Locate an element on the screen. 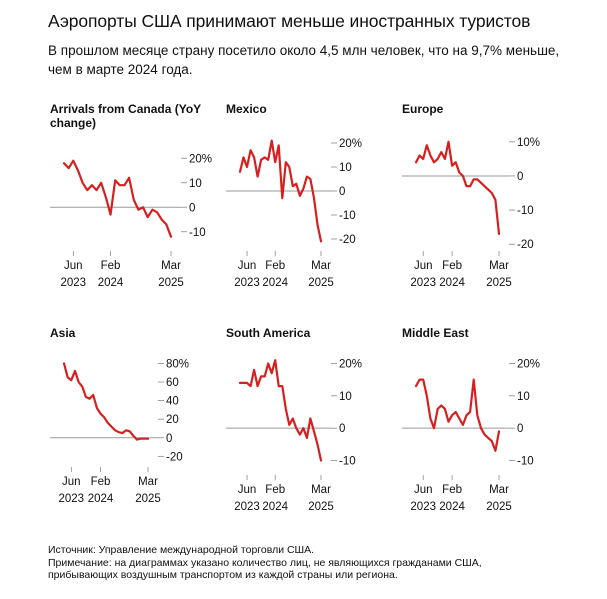 This screenshot has height=599, width=607. panel-title: South America is located at coordinates (268, 333).